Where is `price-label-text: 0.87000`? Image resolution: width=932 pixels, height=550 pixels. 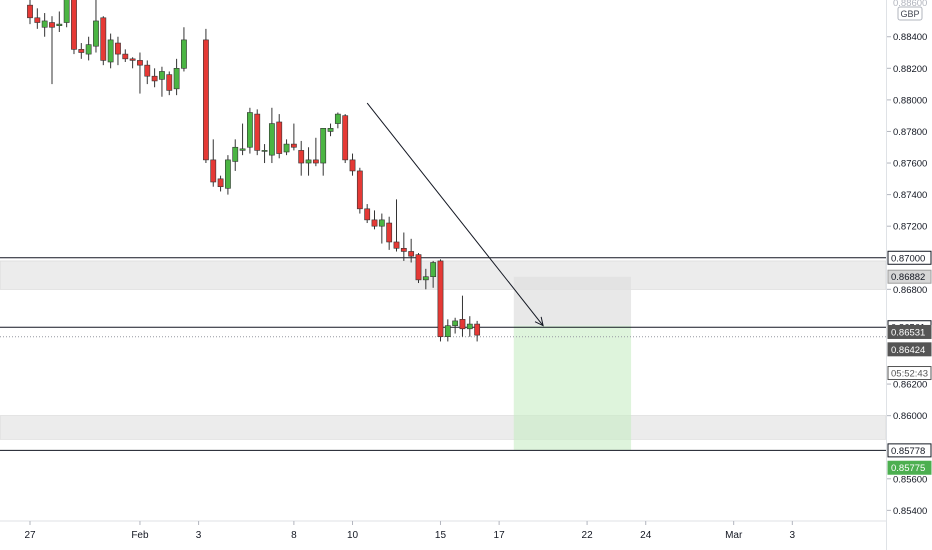 price-label-text: 0.87000 is located at coordinates (908, 258).